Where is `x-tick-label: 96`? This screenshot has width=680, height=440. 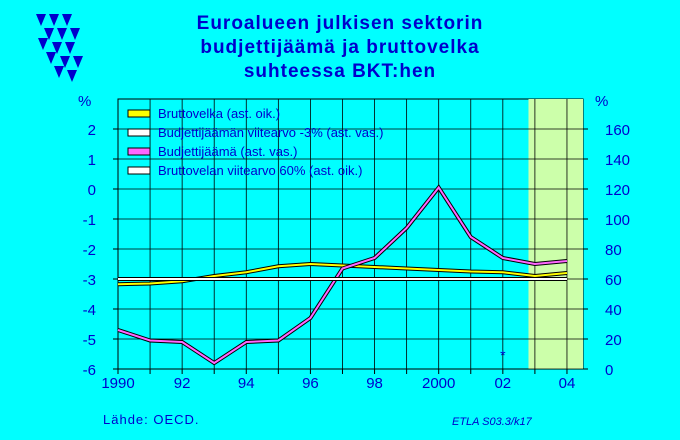
x-tick-label: 96 is located at coordinates (310, 383).